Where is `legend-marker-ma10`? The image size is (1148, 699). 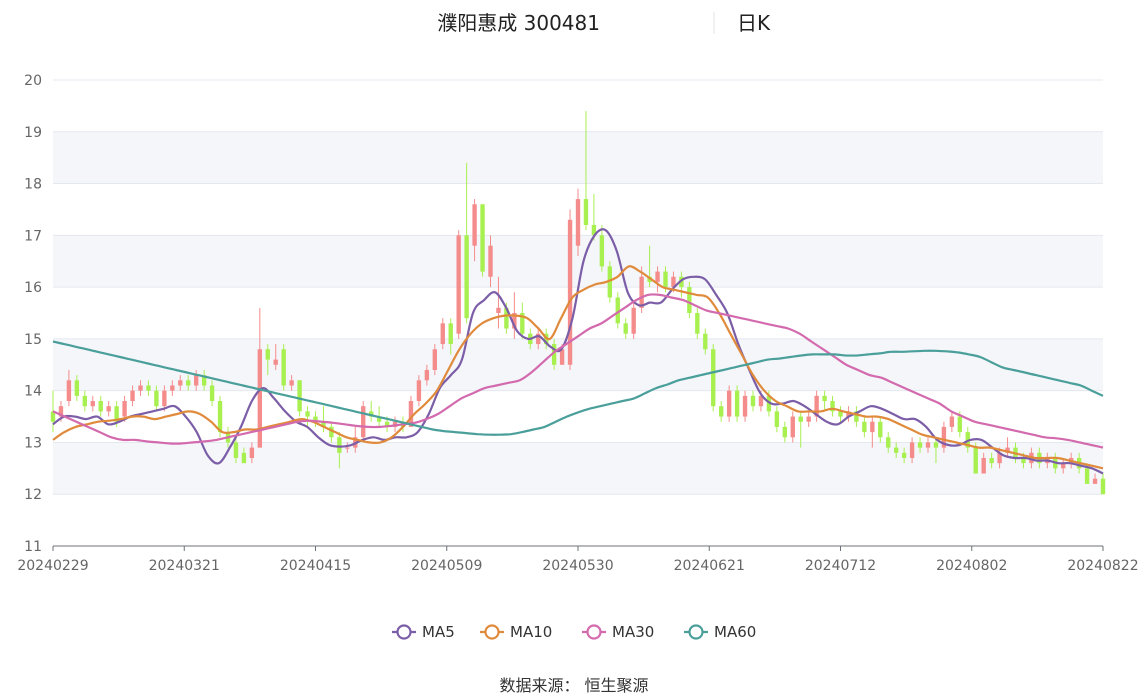
legend-marker-ma10 is located at coordinates (492, 632).